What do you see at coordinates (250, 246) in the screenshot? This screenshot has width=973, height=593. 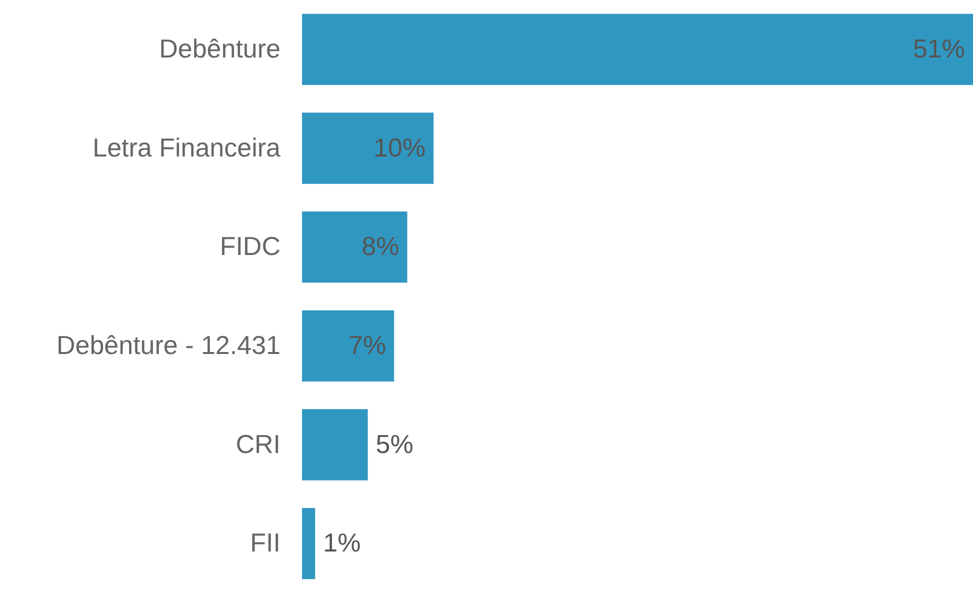 I see `y-tick-label: FIDC` at bounding box center [250, 246].